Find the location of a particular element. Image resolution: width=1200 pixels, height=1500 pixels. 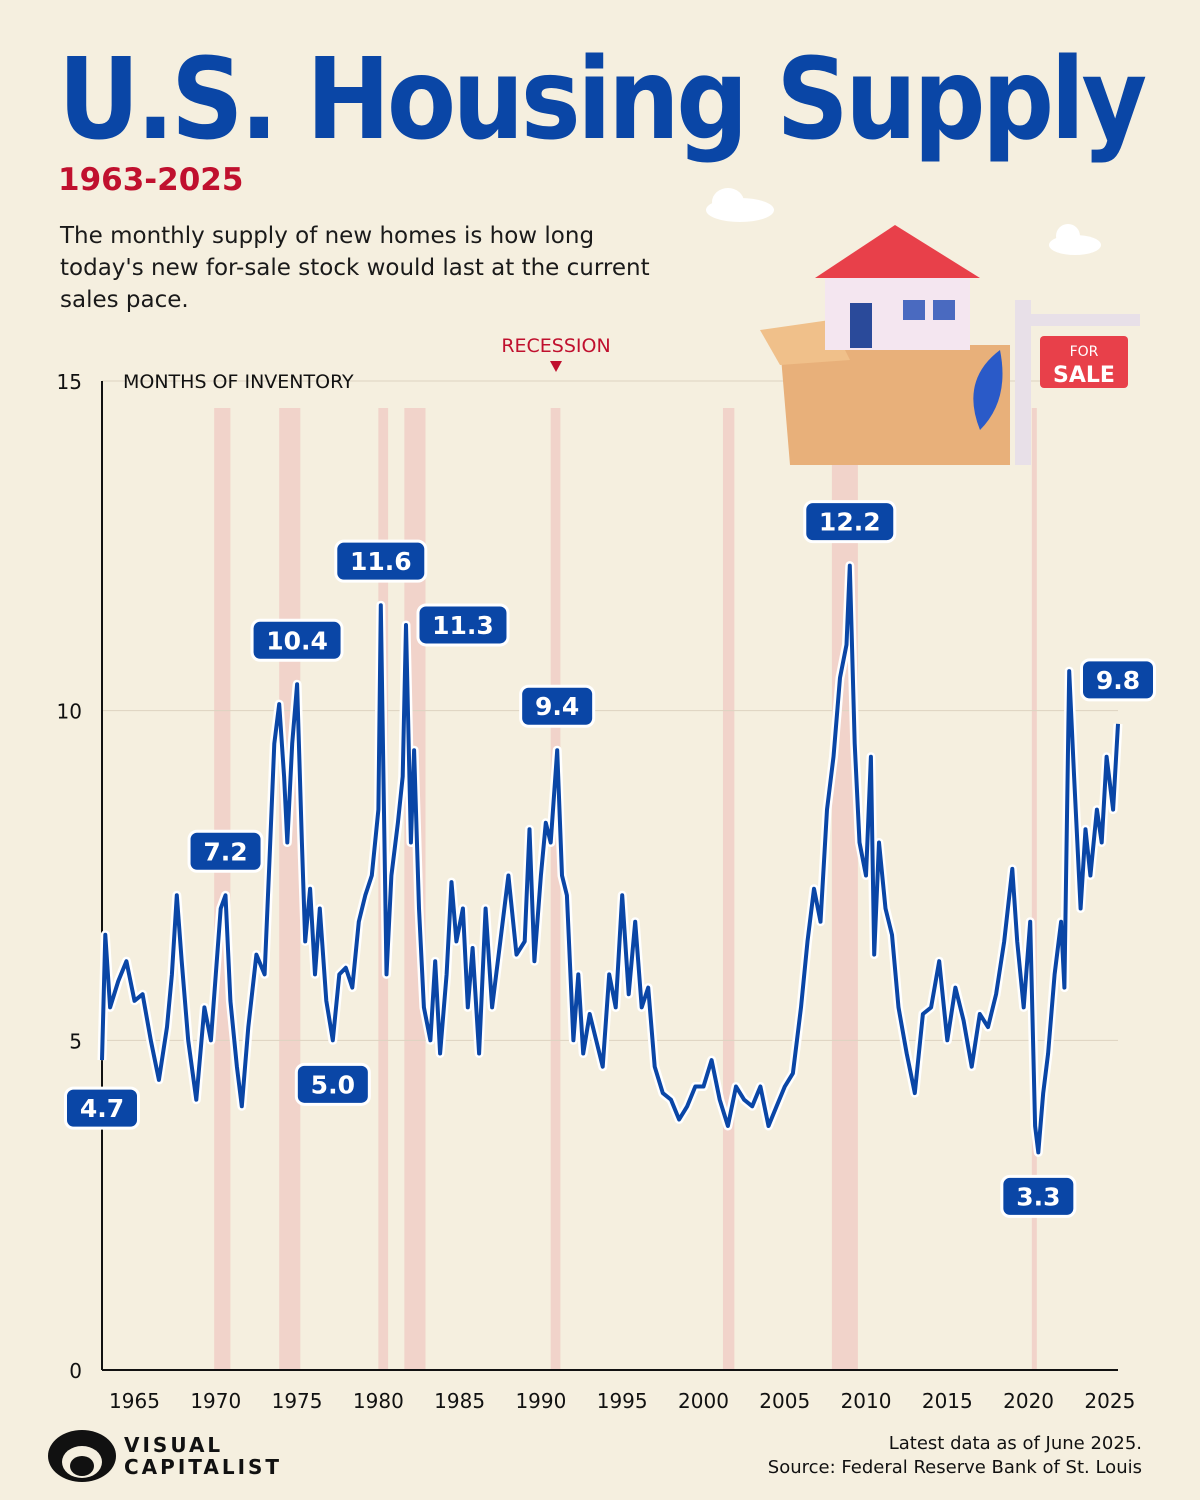

box-icon is located at coordinates (895, 405).